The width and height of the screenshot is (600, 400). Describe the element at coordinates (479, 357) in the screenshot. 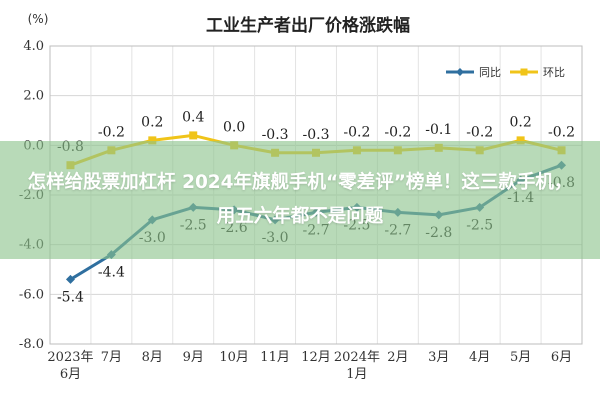

I see `x-tick-label: 4月` at that location.